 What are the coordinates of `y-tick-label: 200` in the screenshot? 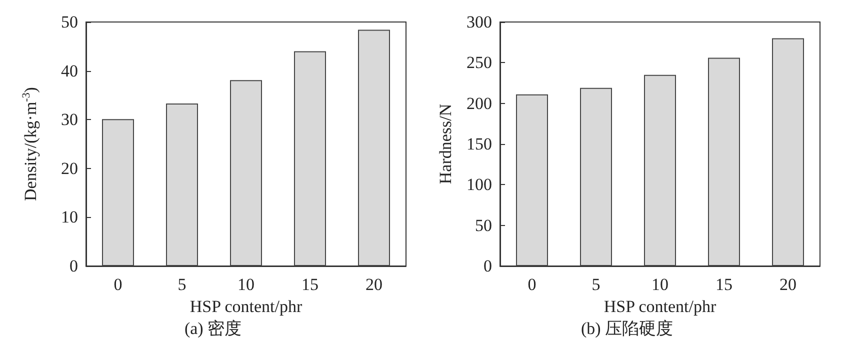 It's located at (479, 103).